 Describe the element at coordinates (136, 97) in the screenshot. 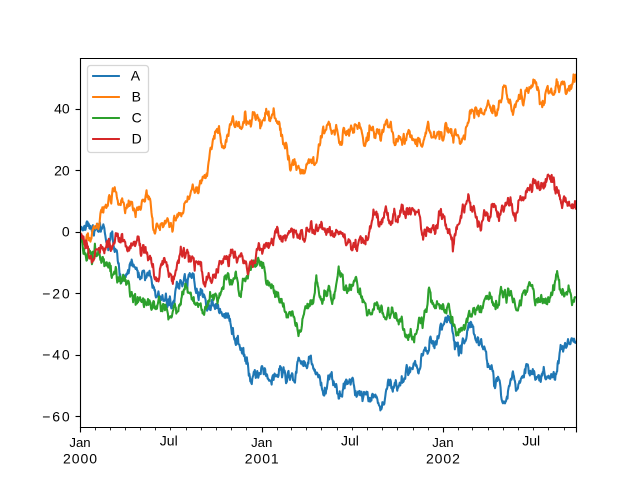

I see `svg-text: B` at that location.